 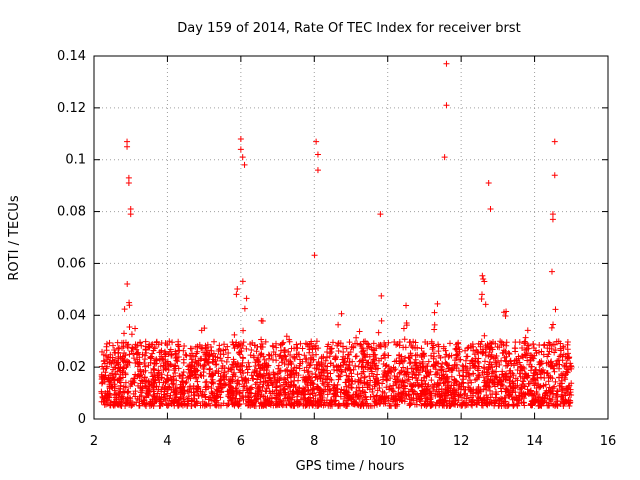 What do you see at coordinates (534, 441) in the screenshot?
I see `x-tick-label: 14` at bounding box center [534, 441].